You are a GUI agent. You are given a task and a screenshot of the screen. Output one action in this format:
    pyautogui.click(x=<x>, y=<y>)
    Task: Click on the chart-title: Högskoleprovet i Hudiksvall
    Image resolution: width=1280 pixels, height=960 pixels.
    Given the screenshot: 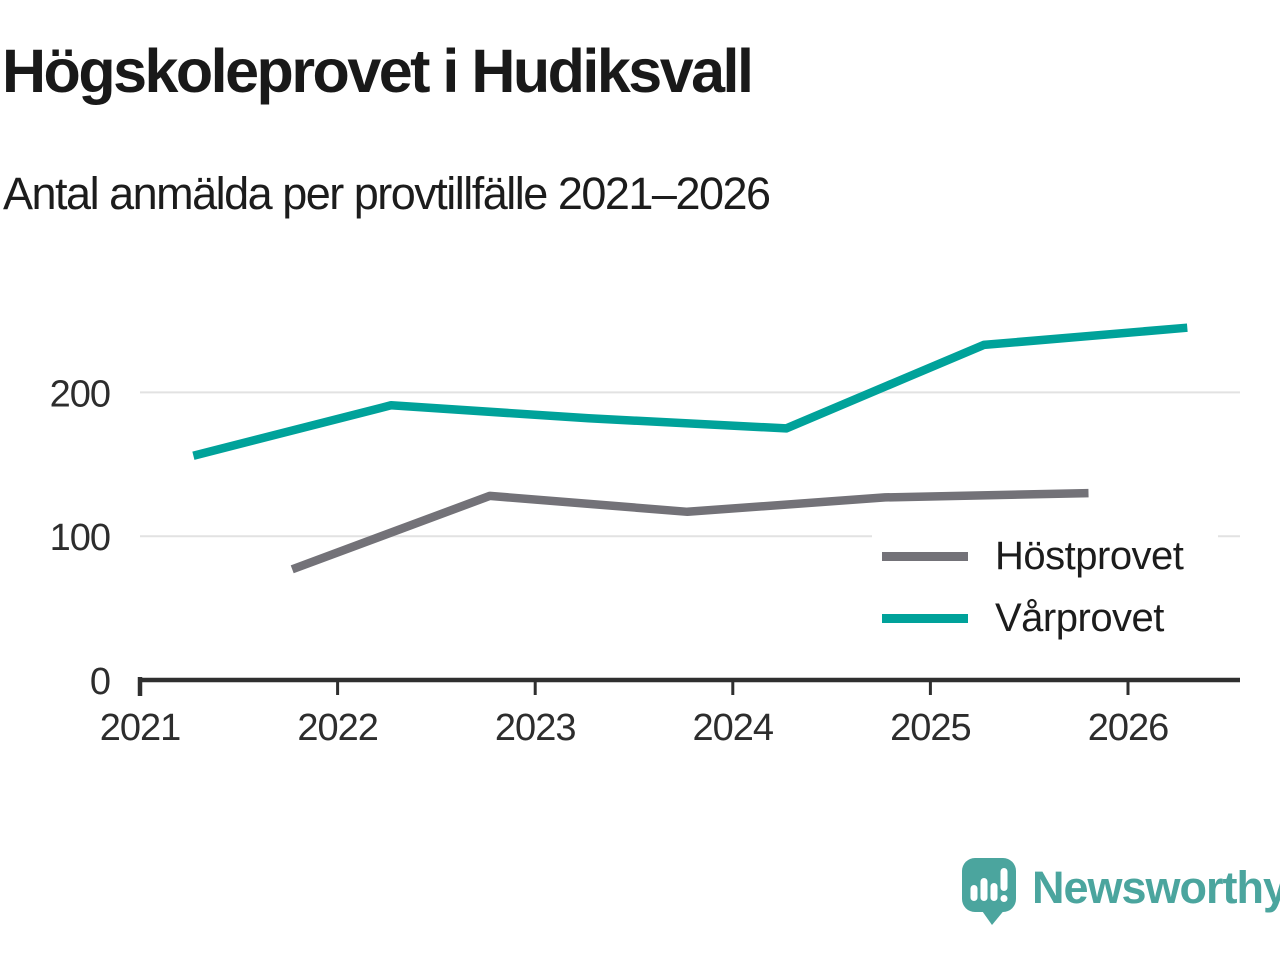 What is the action you would take?
    pyautogui.click(x=378, y=71)
    